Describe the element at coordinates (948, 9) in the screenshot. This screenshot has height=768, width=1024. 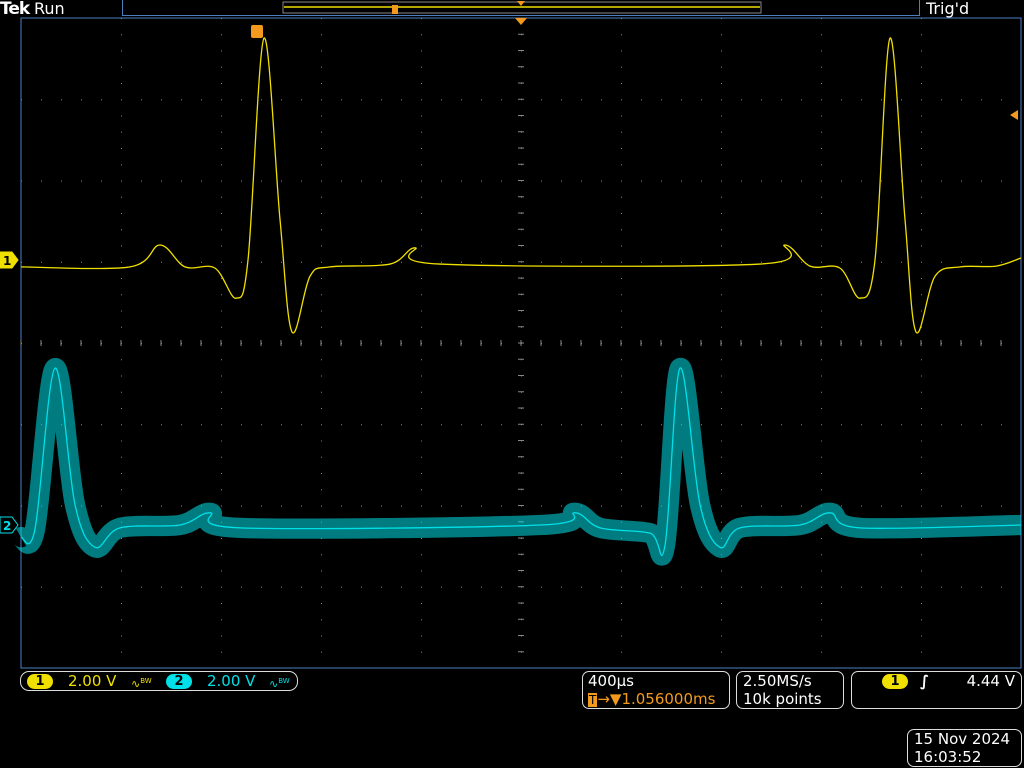
I see `trigger-state: Trig'd` at that location.